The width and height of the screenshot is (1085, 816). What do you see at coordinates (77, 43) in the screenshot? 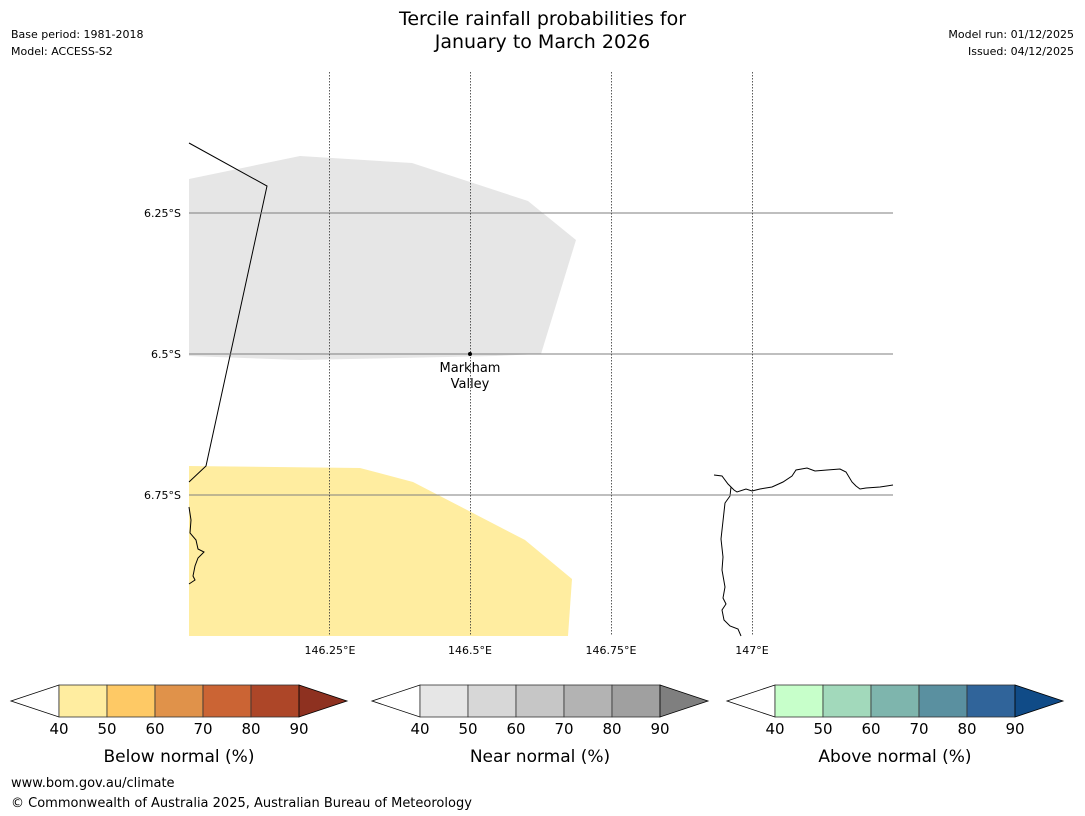
I see `meta-left: Base period: 1981-2018 Model: ACCESS-S2` at bounding box center [77, 43].